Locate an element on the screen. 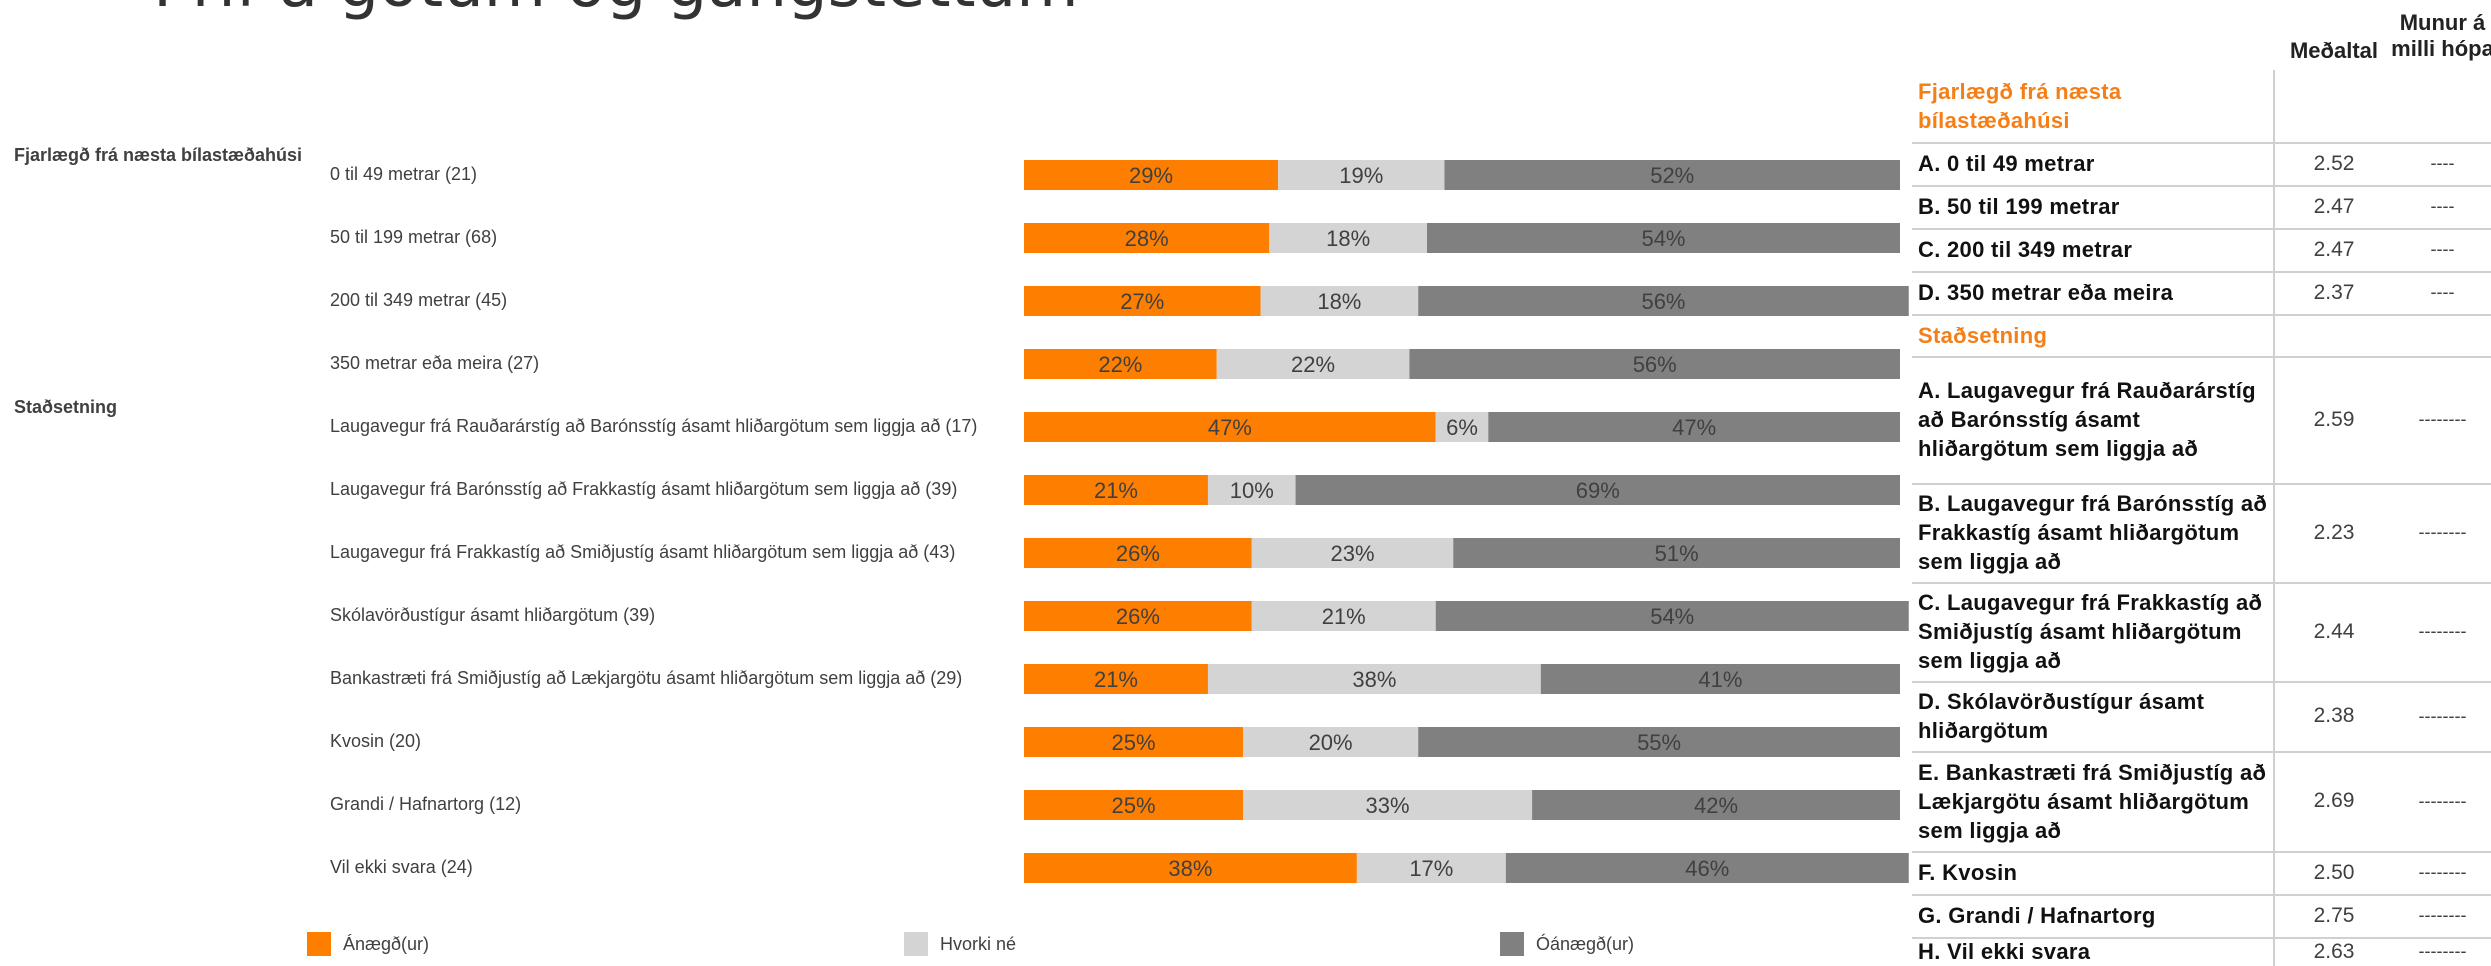 This screenshot has width=2491, height=966. data-label-neutral: 18% is located at coordinates (1348, 238).